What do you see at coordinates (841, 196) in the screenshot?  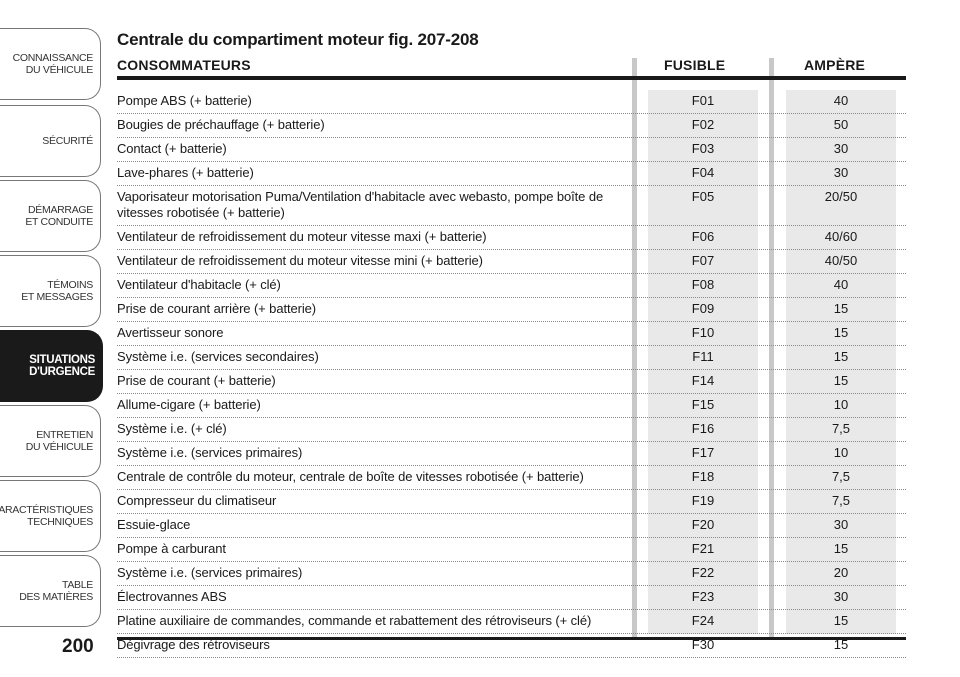 I see `ampere-value: 20/50` at bounding box center [841, 196].